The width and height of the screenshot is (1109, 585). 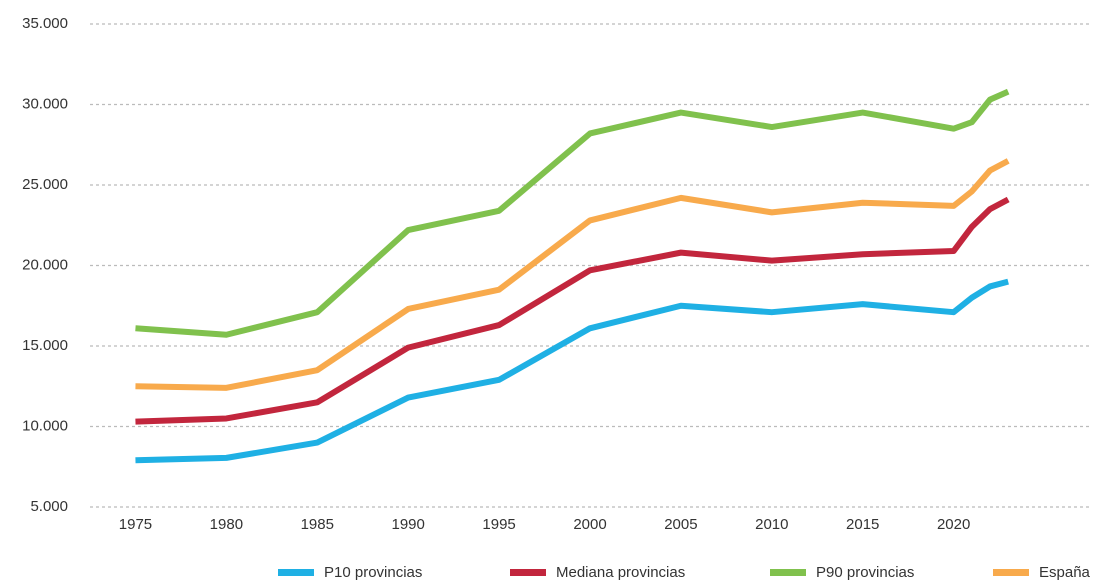 What do you see at coordinates (45, 23) in the screenshot?
I see `y-tick-label: 35.000` at bounding box center [45, 23].